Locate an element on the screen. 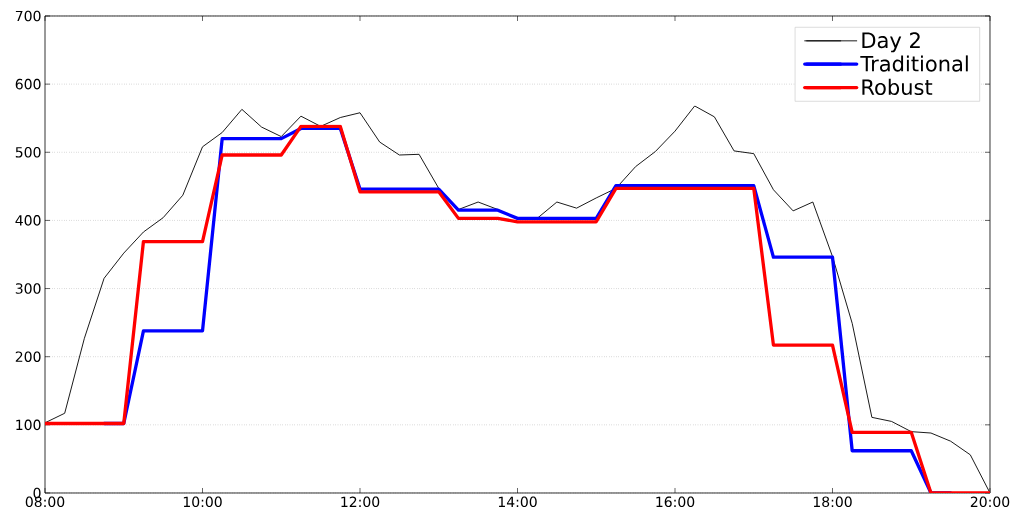 Image resolution: width=1015 pixels, height=516 pixels. legend-label: Robust is located at coordinates (897, 87).